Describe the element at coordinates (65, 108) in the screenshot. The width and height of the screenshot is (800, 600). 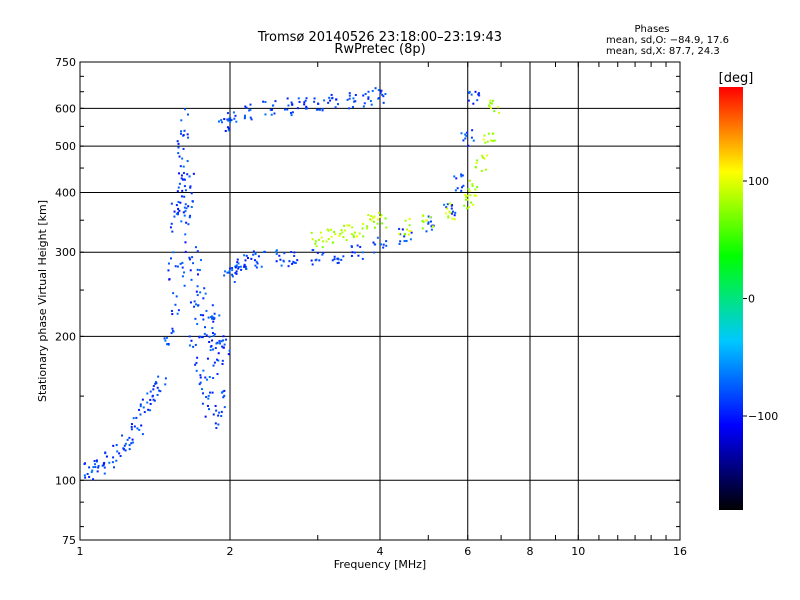
I see `y-tick-label: 600` at that location.